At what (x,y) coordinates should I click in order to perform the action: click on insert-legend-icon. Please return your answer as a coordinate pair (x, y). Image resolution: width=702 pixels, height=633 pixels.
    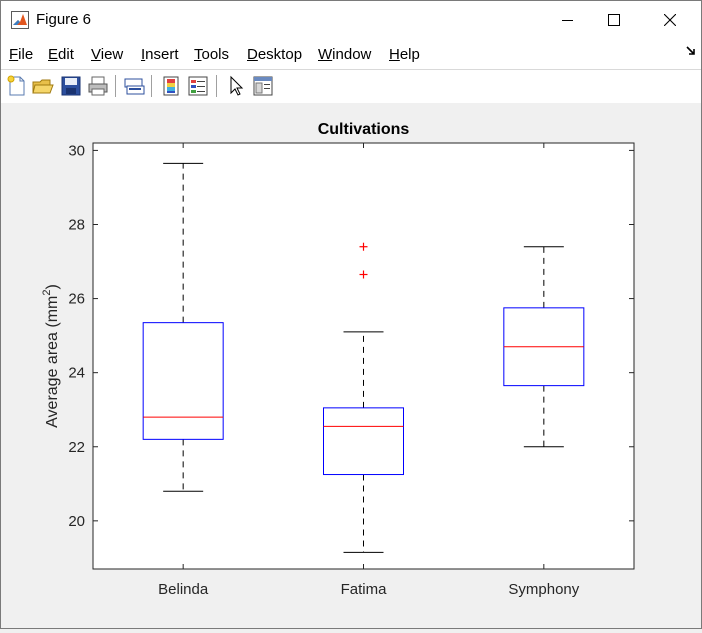
    Looking at the image, I should click on (198, 86).